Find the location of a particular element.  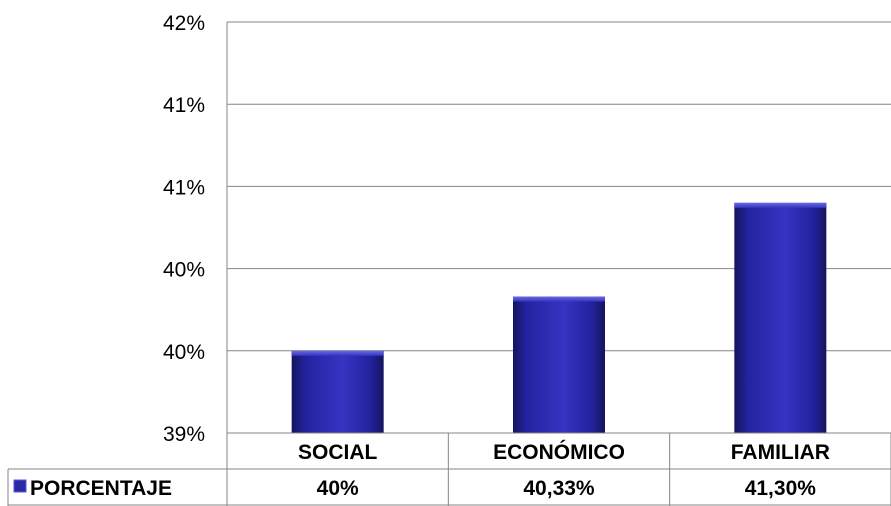

x-category-label: ECONÓMICO is located at coordinates (559, 452).